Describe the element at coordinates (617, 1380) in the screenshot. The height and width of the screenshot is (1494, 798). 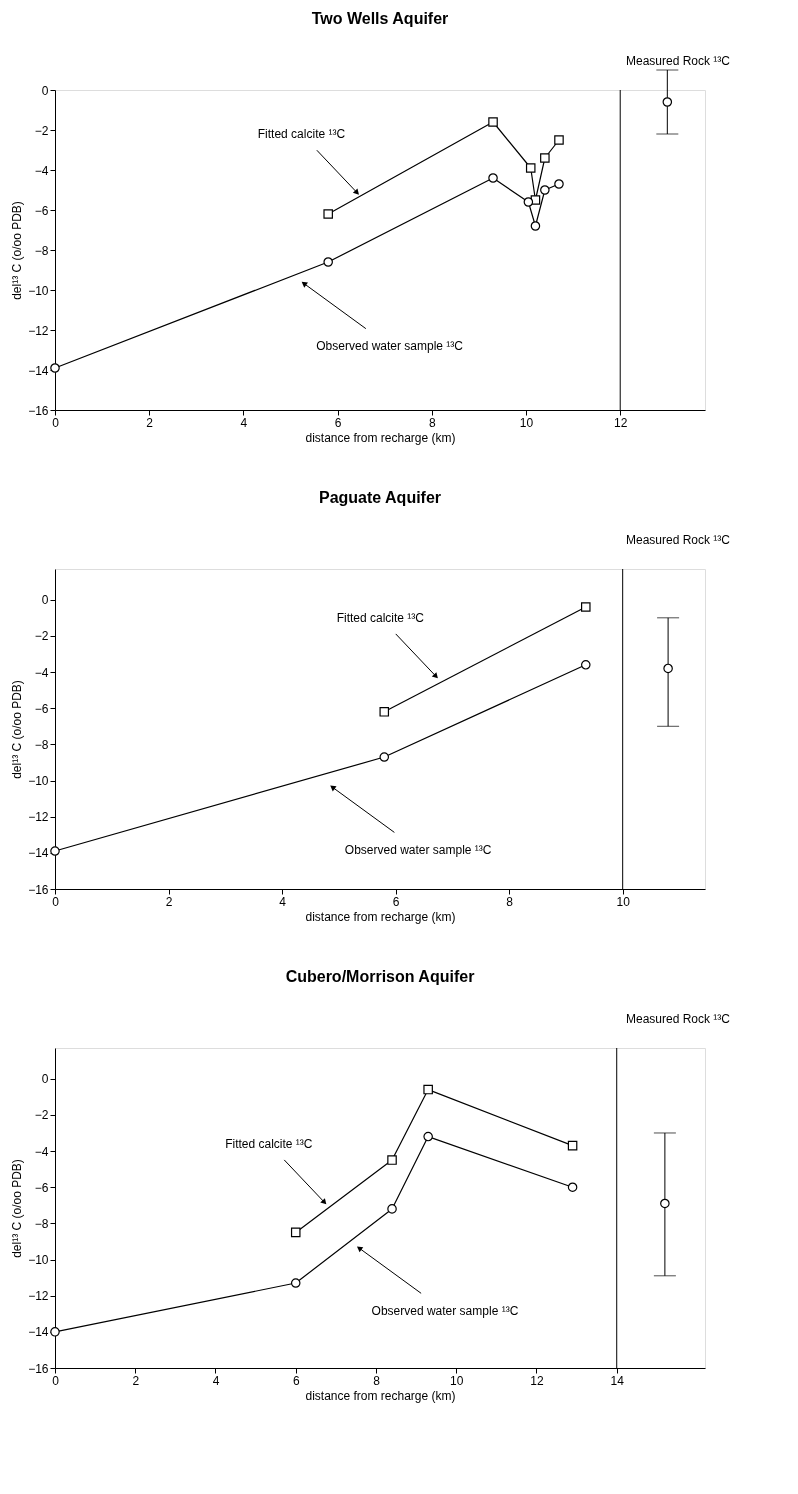
I see `x-tick-label: 14` at that location.